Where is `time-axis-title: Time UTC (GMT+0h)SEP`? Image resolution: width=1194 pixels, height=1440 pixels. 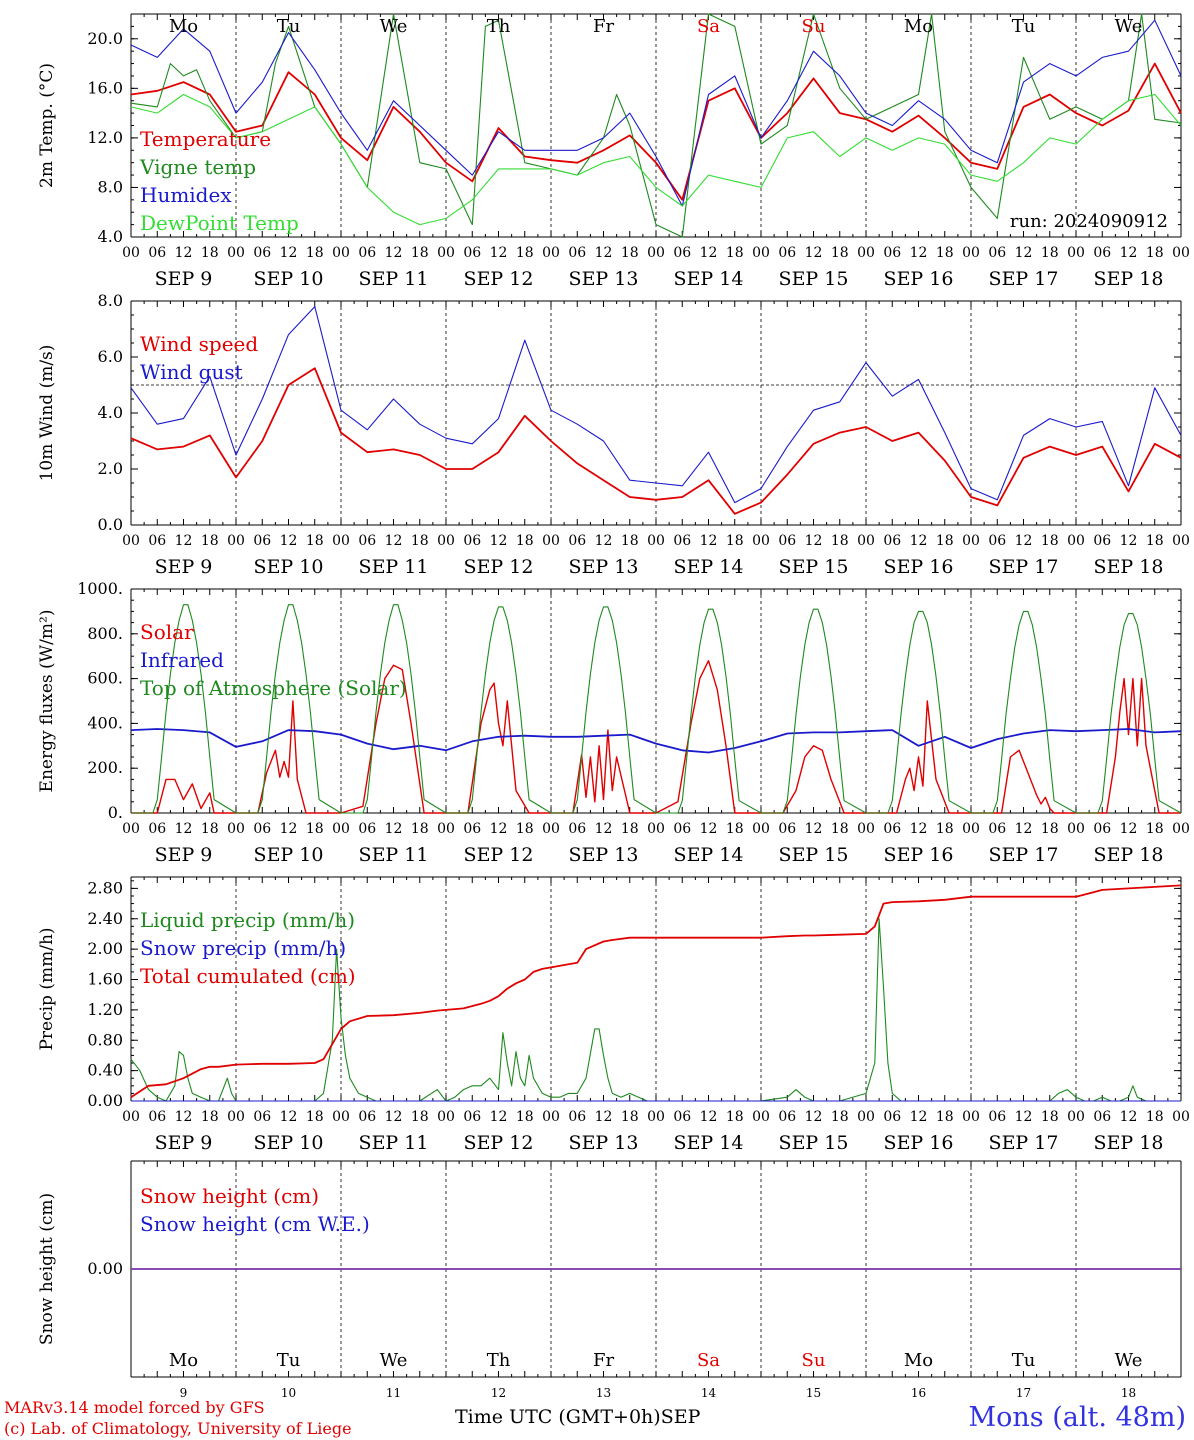 time-axis-title: Time UTC (GMT+0h)SEP is located at coordinates (578, 1417).